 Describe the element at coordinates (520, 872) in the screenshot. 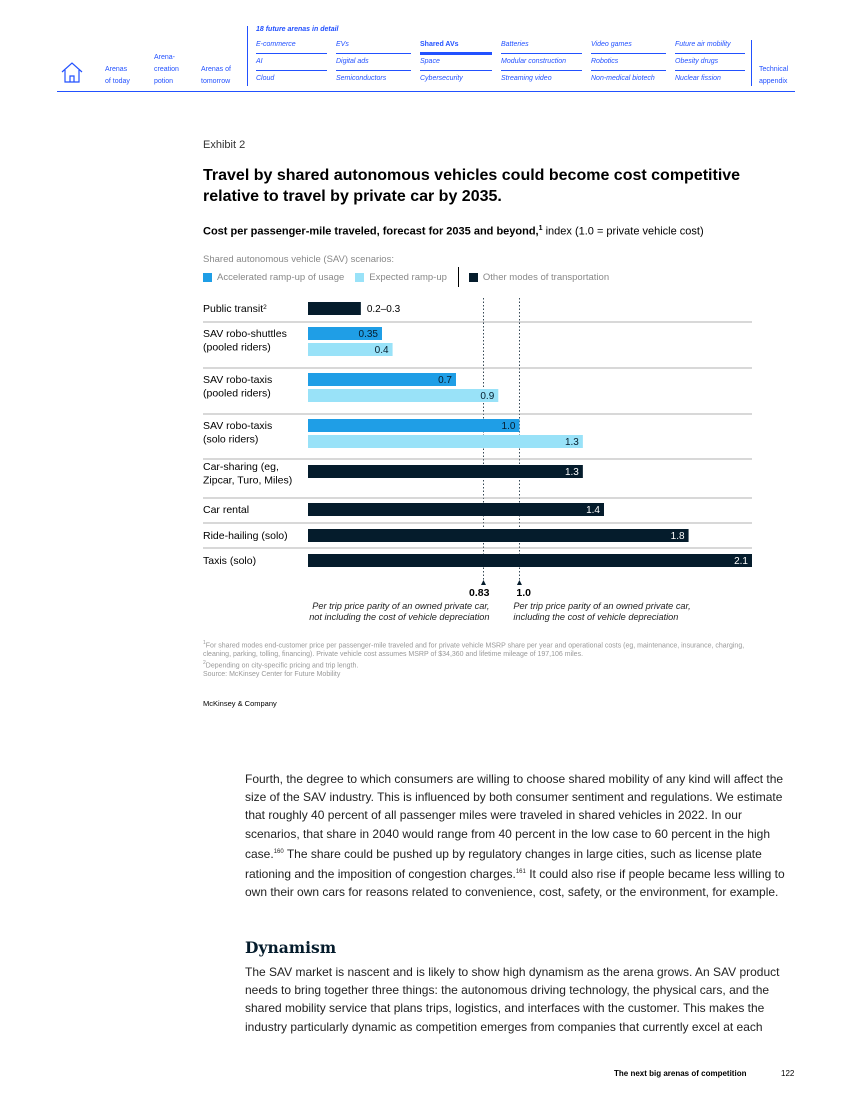

I see `endnote-ref: 161` at that location.